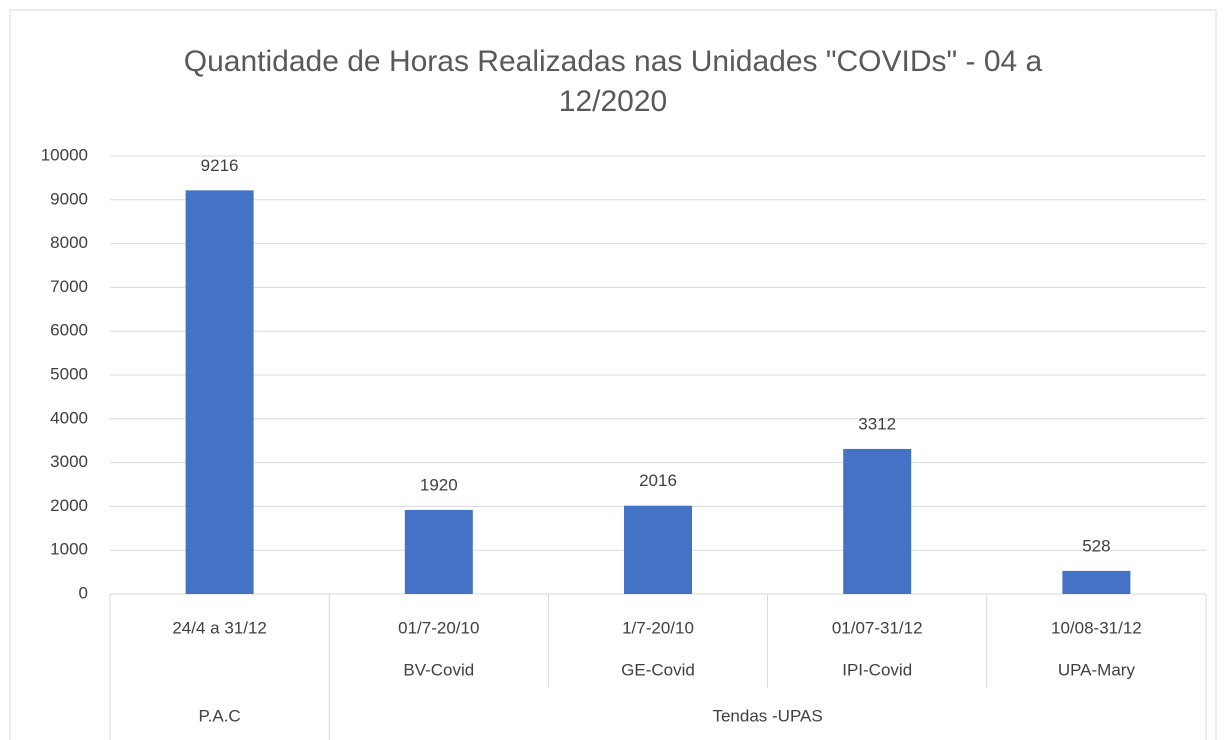 The height and width of the screenshot is (740, 1226). Describe the element at coordinates (658, 627) in the screenshot. I see `x-tick-label: 1/7-20/10` at that location.